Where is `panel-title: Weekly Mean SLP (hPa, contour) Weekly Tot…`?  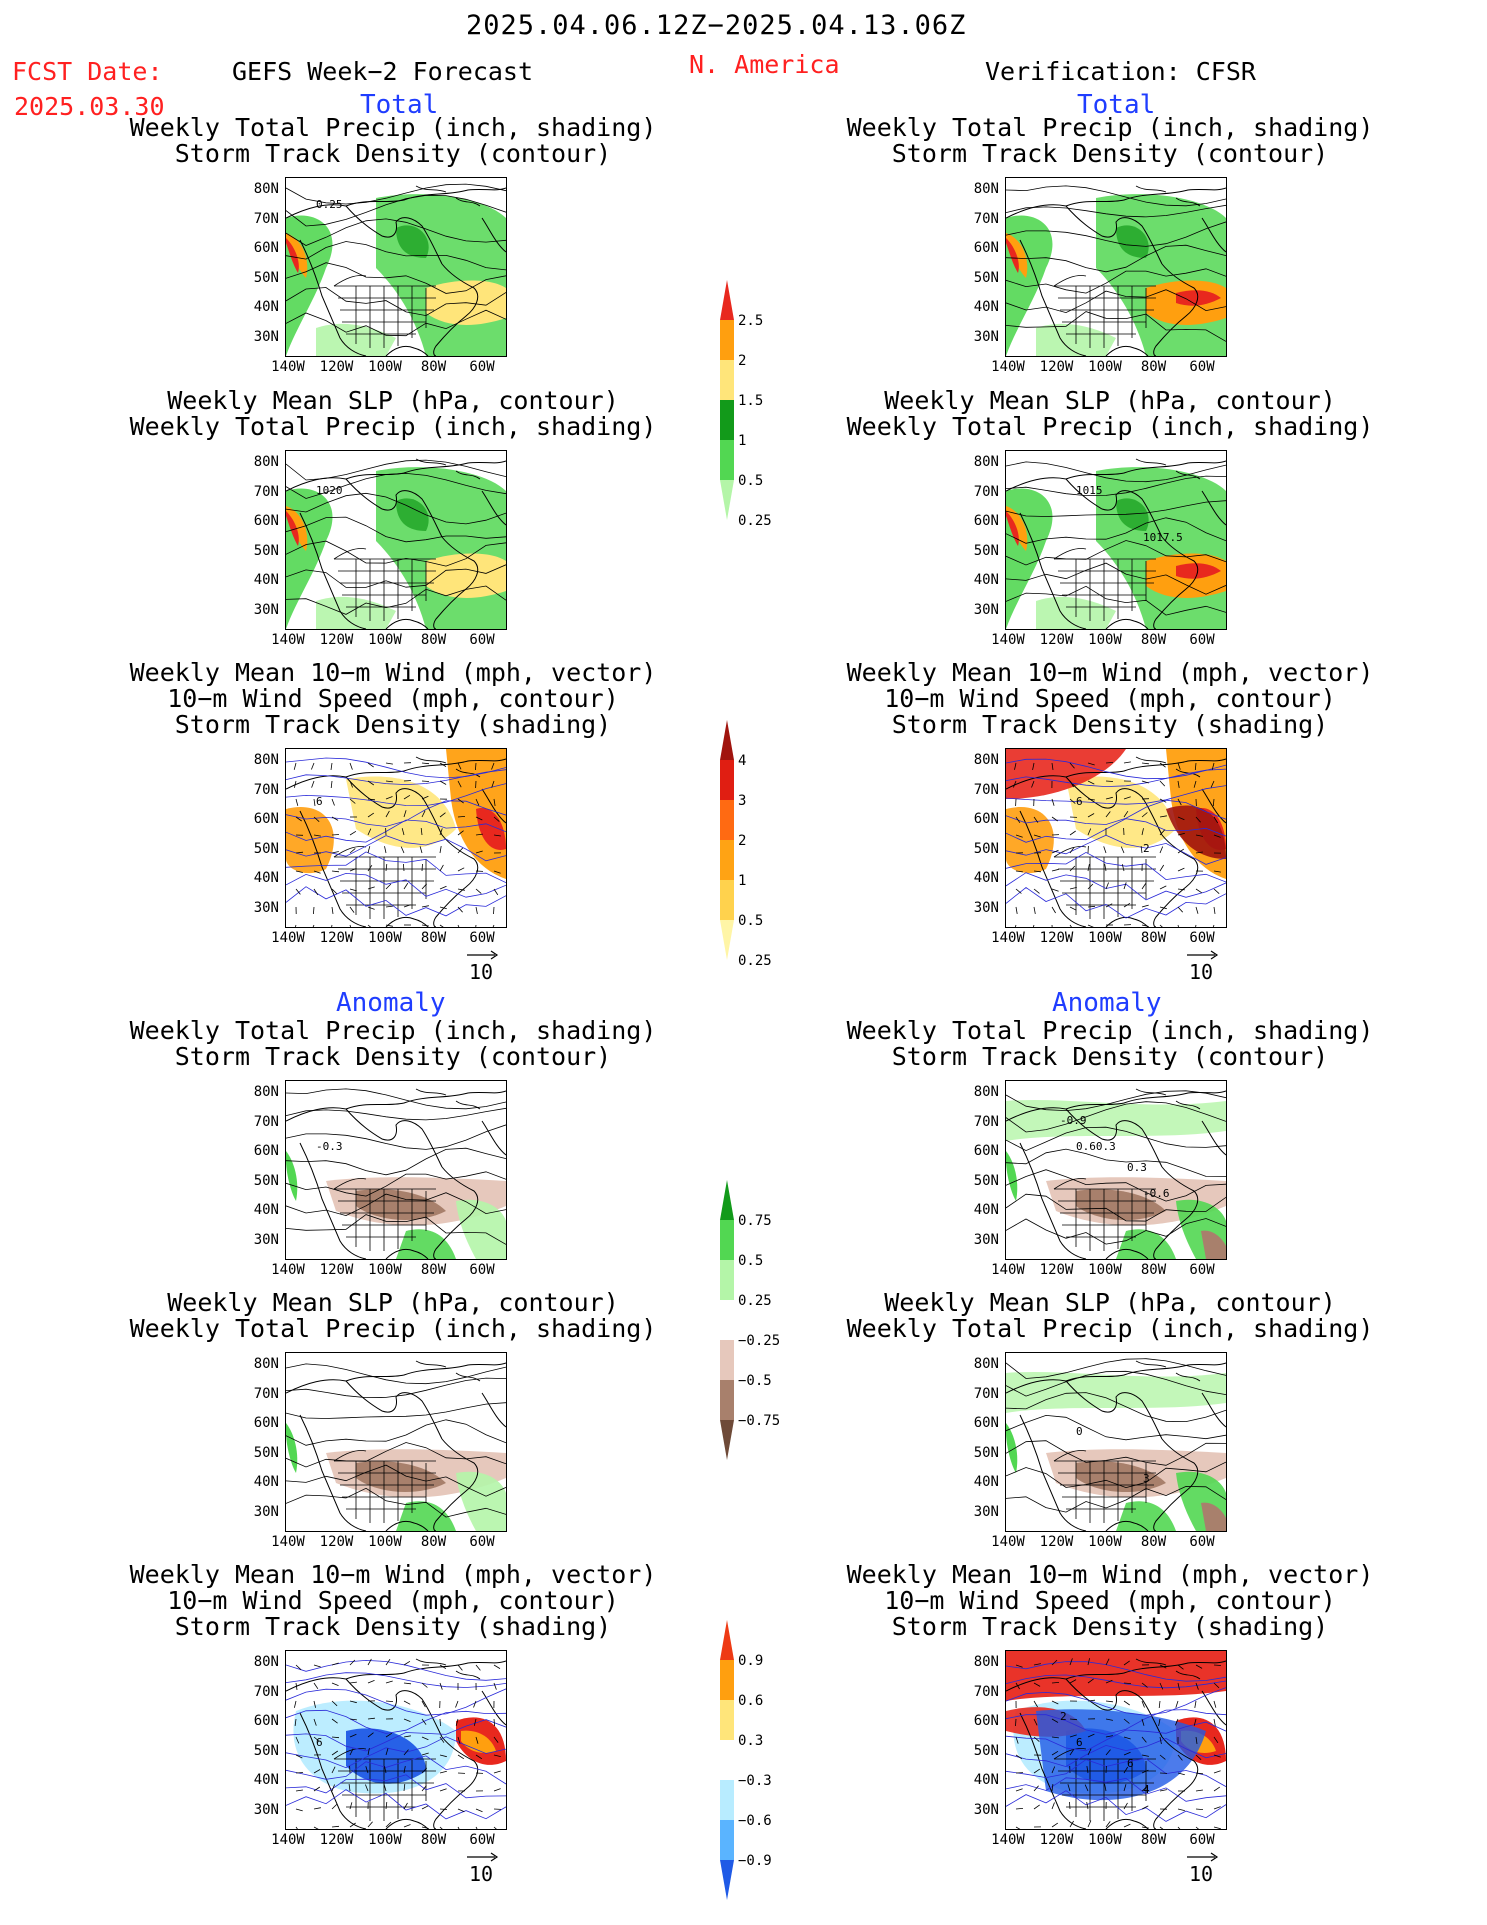
panel-title: Weekly Mean SLP (hPa, contour) Weekly Tot… is located at coordinates (1110, 414).